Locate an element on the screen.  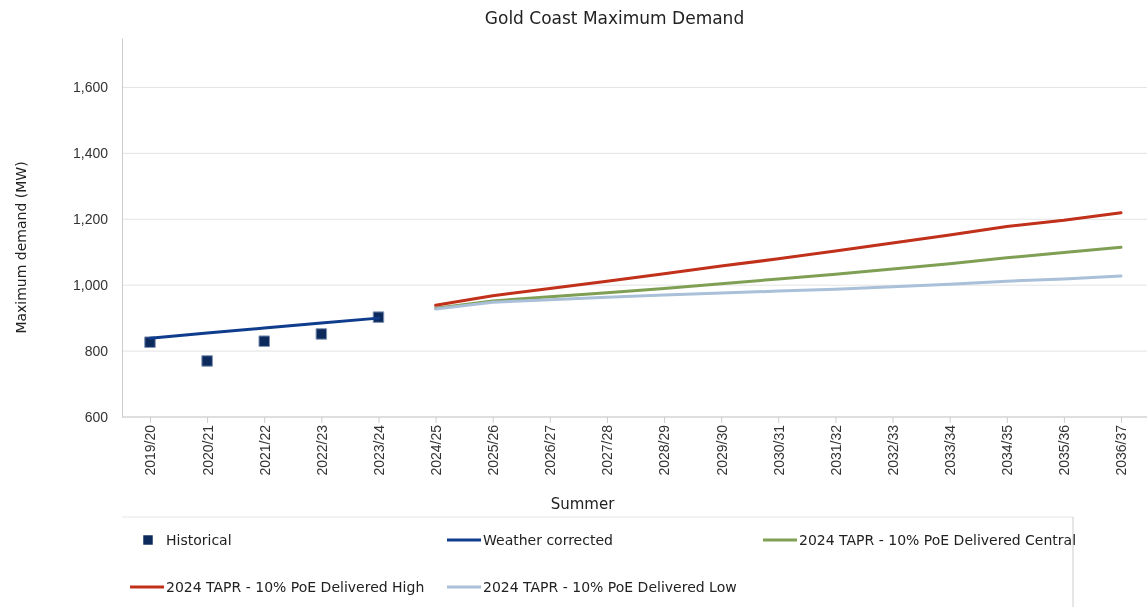
x-tick-label: 2019/20 is located at coordinates (150, 450).